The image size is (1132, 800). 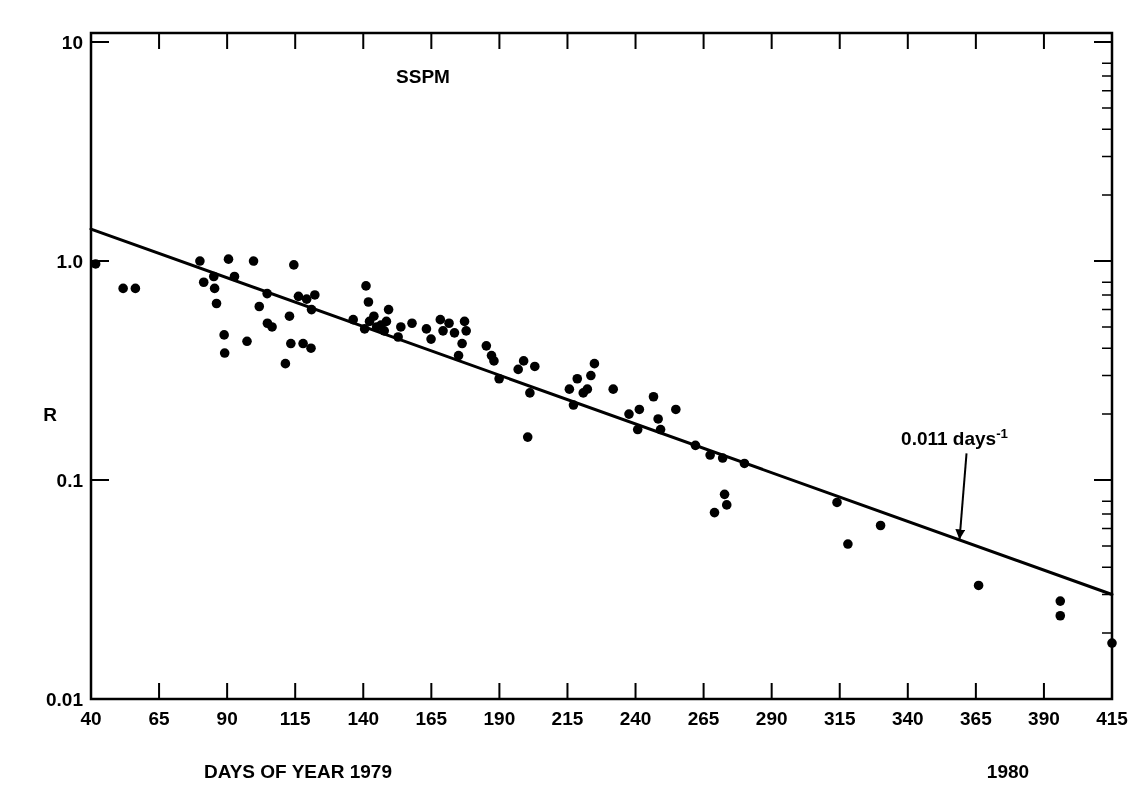 I want to click on x-tick-label: 365, so click(x=976, y=718).